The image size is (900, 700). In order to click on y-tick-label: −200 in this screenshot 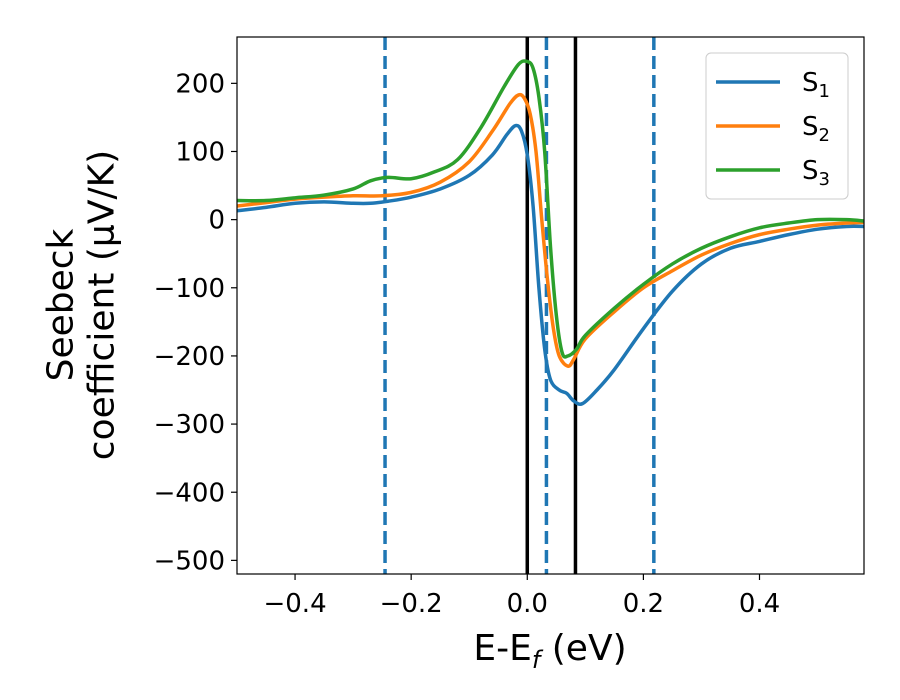, I will do `click(189, 357)`.